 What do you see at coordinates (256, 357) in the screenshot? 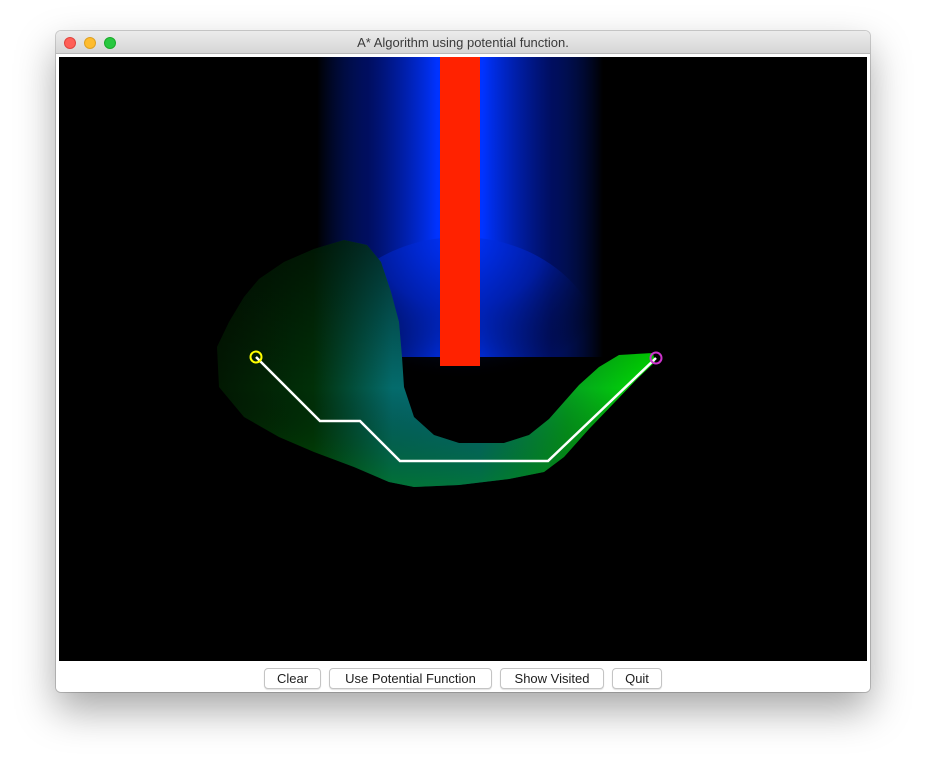
I see `start-marker` at bounding box center [256, 357].